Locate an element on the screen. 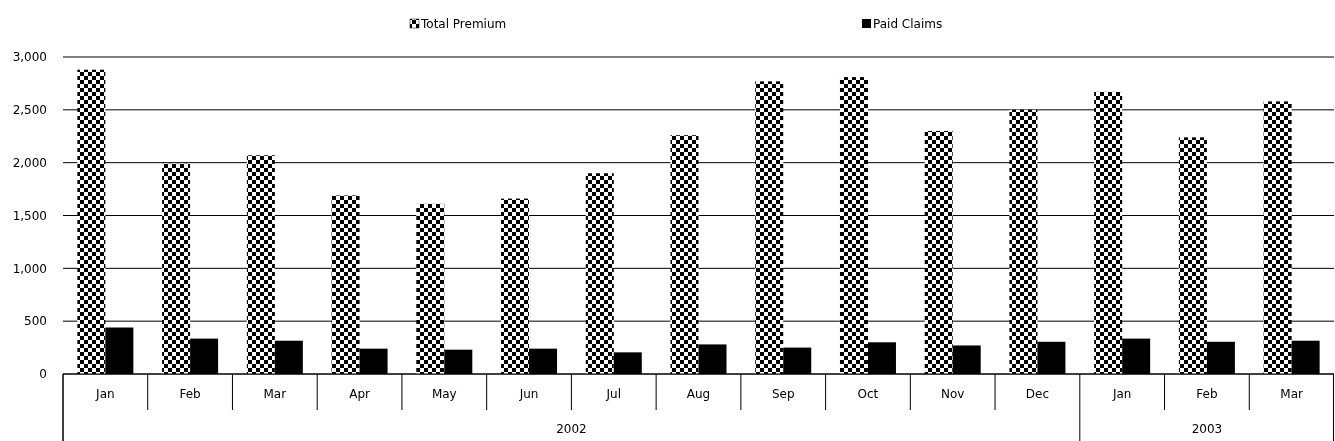  y-tick-label: 3,000 is located at coordinates (29, 57).